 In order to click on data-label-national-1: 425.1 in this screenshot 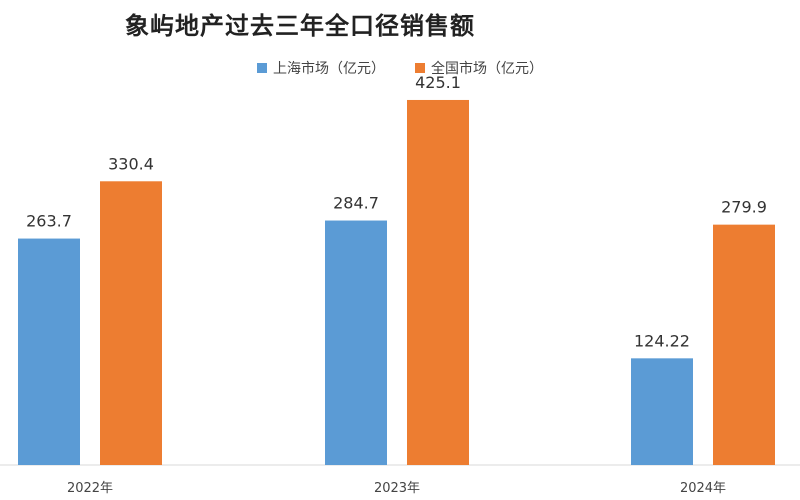, I will do `click(438, 82)`.